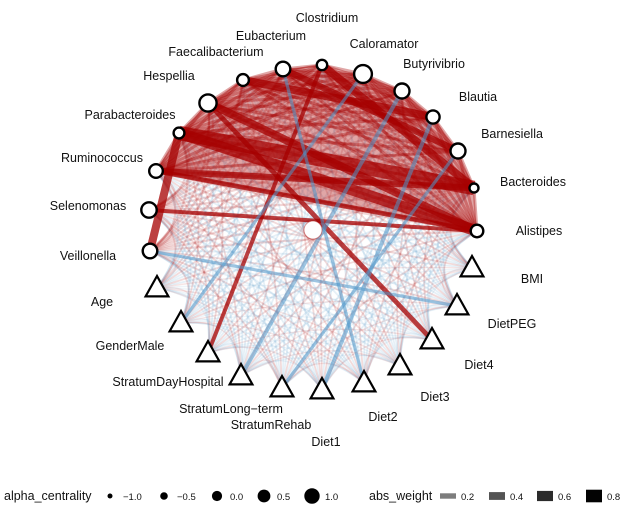  What do you see at coordinates (315, 179) in the screenshot?
I see `edge-ruminococcus-bacteroides` at bounding box center [315, 179].